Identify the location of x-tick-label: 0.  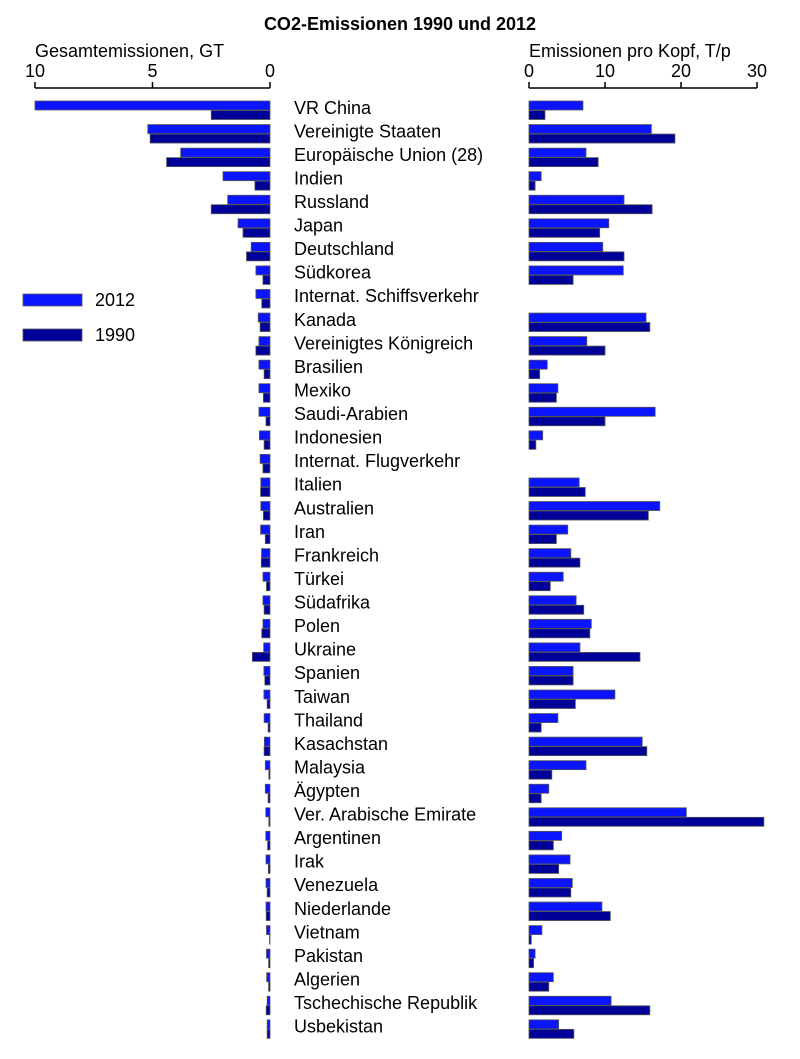
(270, 71).